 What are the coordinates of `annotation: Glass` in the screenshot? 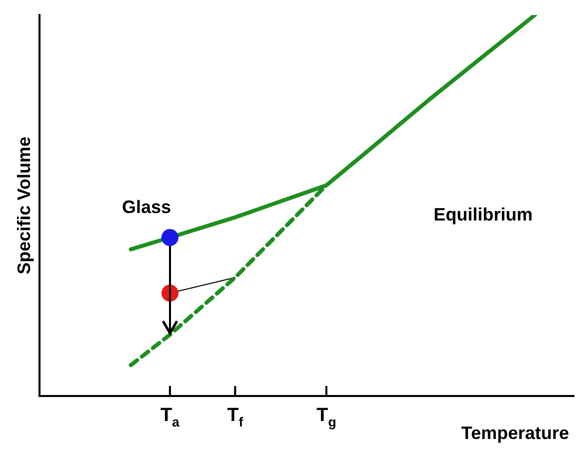 It's located at (147, 207).